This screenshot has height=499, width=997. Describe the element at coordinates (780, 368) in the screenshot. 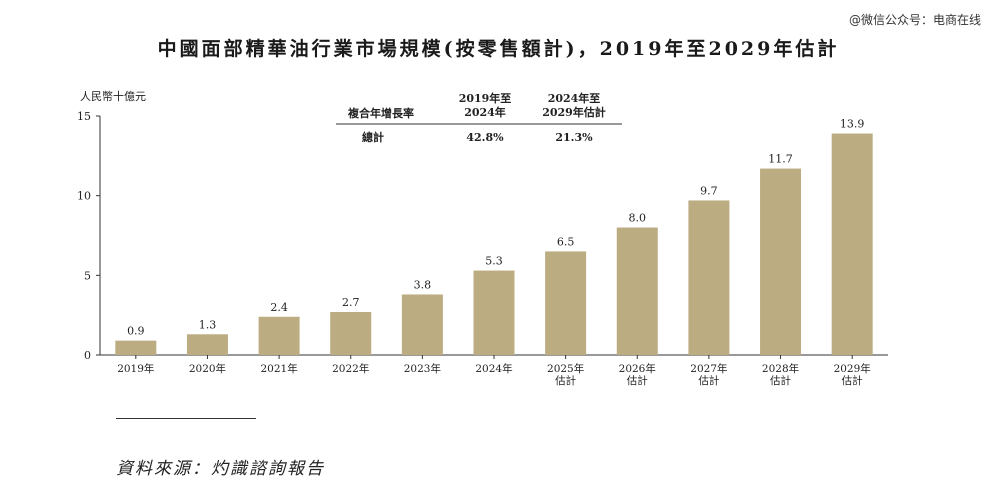

I see `x-tick-label: 2028年` at that location.